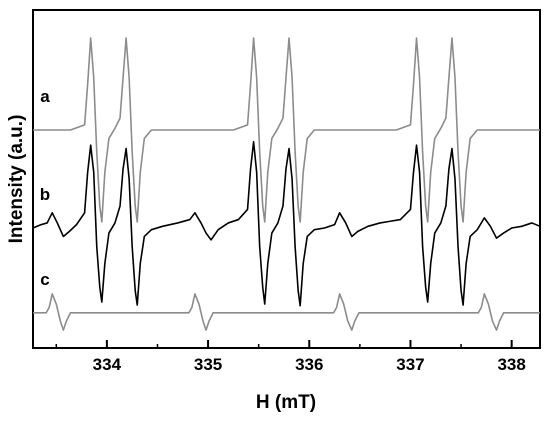 Image resolution: width=550 pixels, height=423 pixels. What do you see at coordinates (286, 402) in the screenshot?
I see `x-axis-title: H (mT)` at bounding box center [286, 402].